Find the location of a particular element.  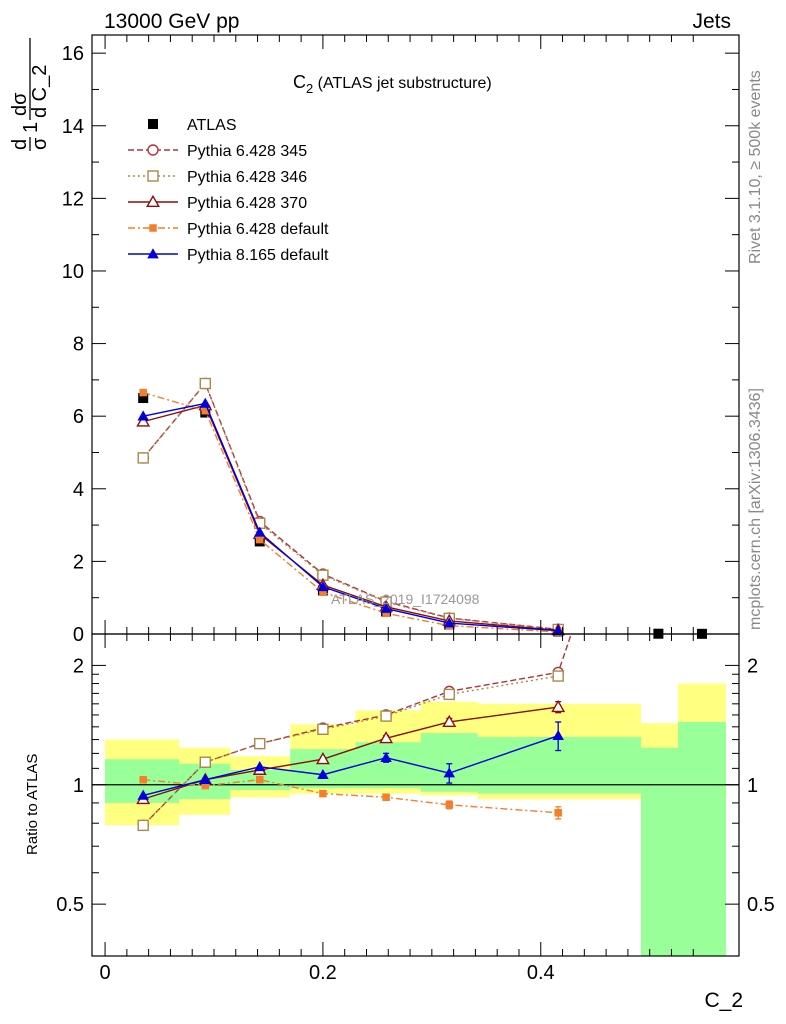

analysis-watermark: ATLAS_2019_I1724098 is located at coordinates (405, 599).